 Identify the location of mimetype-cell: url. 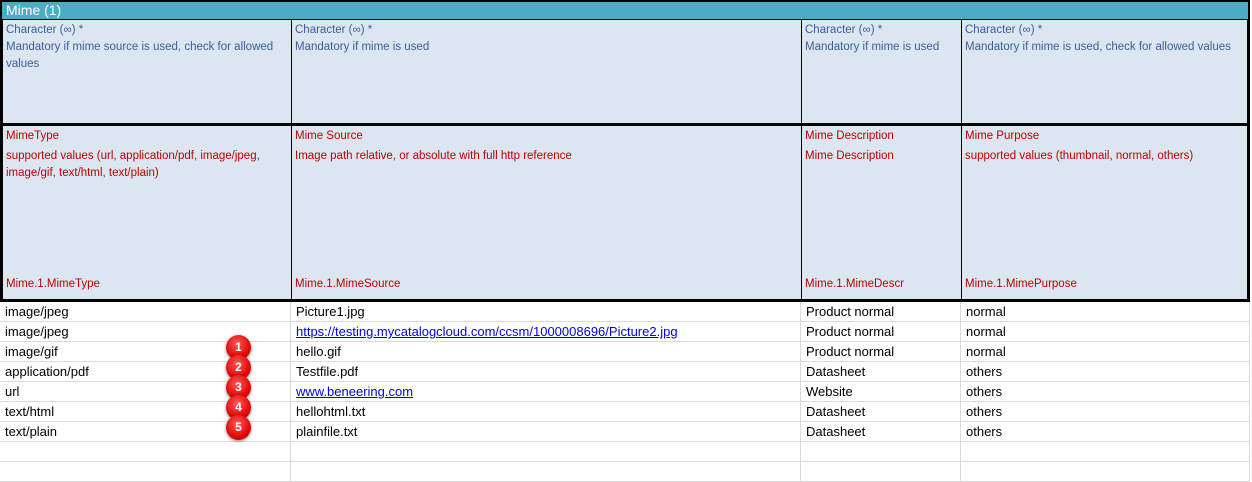
(145, 392).